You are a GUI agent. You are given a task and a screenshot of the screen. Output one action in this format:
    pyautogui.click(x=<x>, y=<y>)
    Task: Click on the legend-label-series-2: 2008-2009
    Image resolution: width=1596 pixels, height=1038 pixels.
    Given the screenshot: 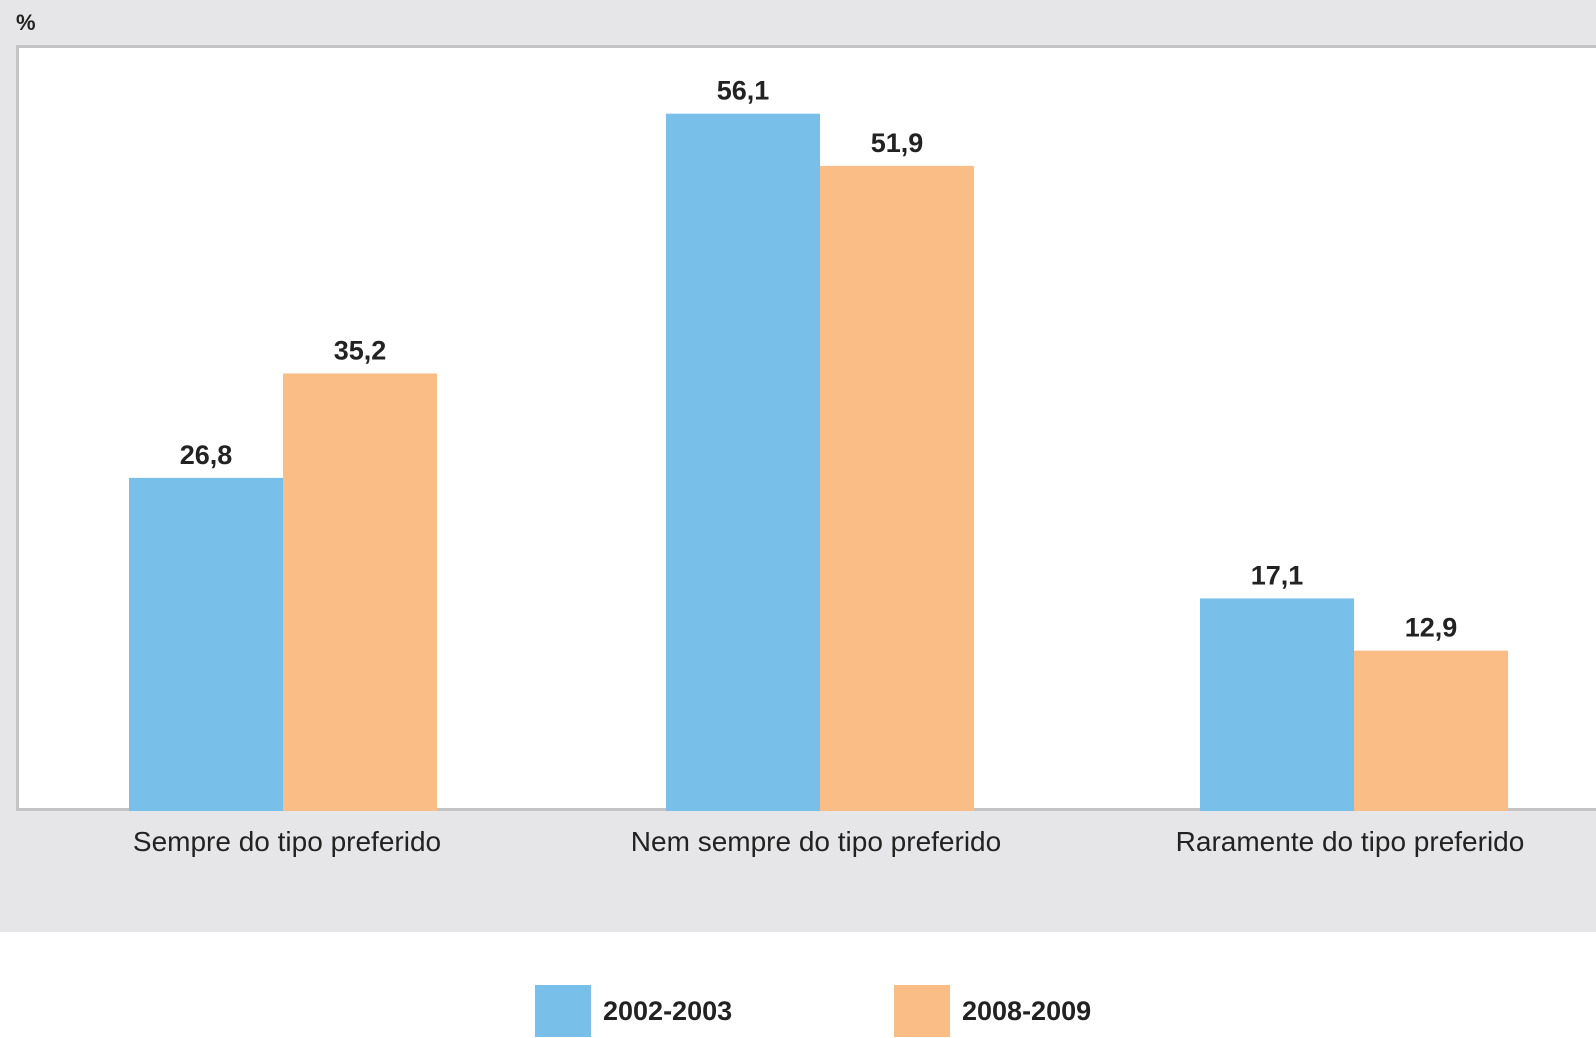 What is the action you would take?
    pyautogui.click(x=1027, y=1010)
    